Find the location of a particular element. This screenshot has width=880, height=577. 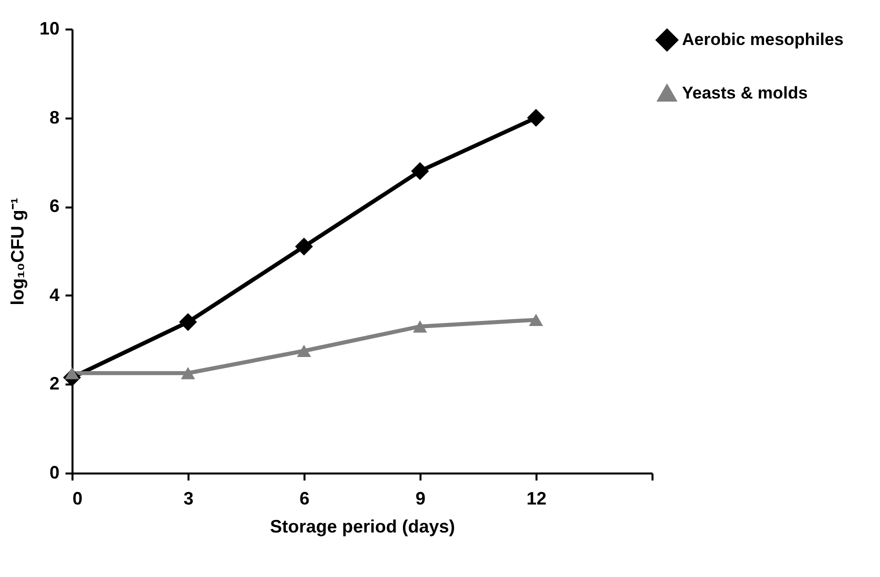

y-axis-title: log₁₀CFU g⁻¹ is located at coordinates (17, 252).